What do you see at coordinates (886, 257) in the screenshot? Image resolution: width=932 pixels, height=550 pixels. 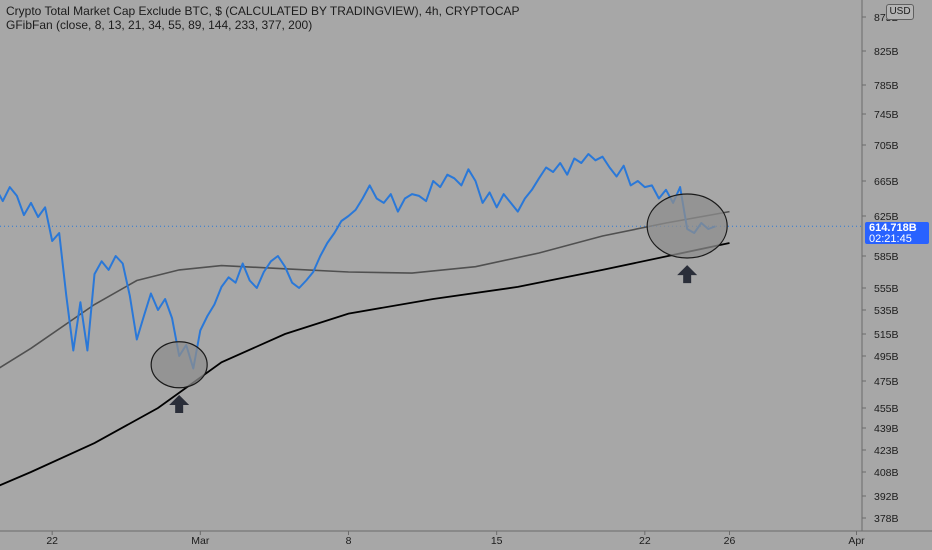 I see `price-axis-label: 585B` at bounding box center [886, 257].